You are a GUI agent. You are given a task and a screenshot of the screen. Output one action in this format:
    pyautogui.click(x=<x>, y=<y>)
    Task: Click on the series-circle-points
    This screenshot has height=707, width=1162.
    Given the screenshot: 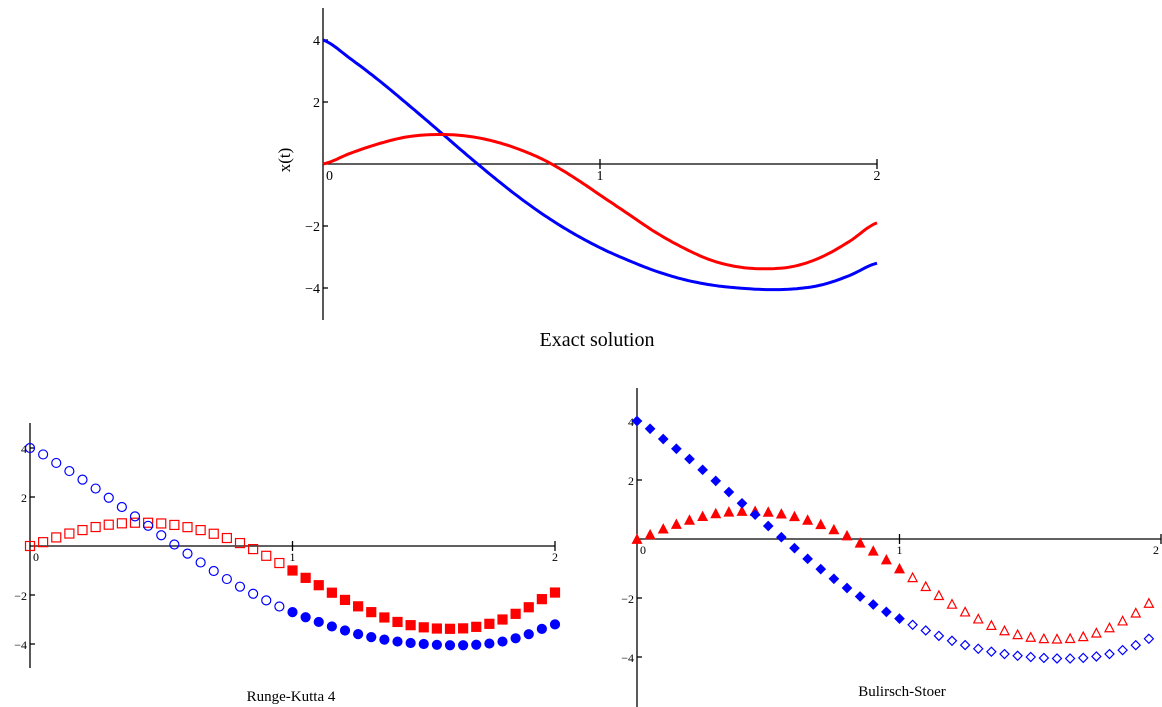 What is the action you would take?
    pyautogui.click(x=292, y=546)
    